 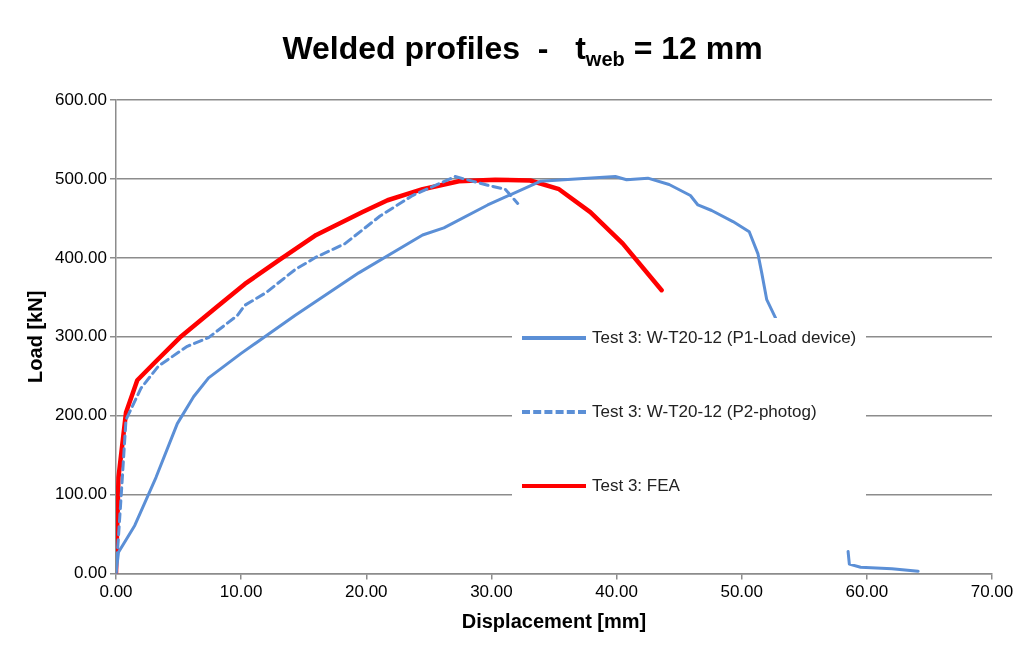 I want to click on y-tick-label: 0.00, so click(x=90, y=573).